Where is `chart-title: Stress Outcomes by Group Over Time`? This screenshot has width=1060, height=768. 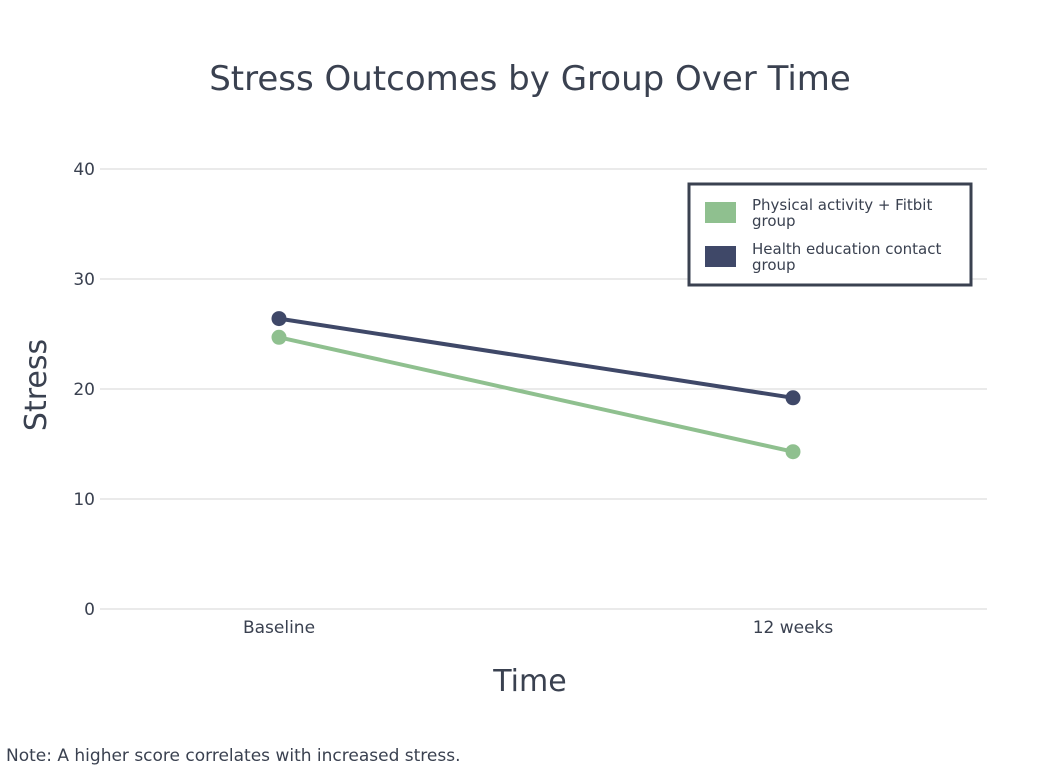 chart-title: Stress Outcomes by Group Over Time is located at coordinates (530, 79).